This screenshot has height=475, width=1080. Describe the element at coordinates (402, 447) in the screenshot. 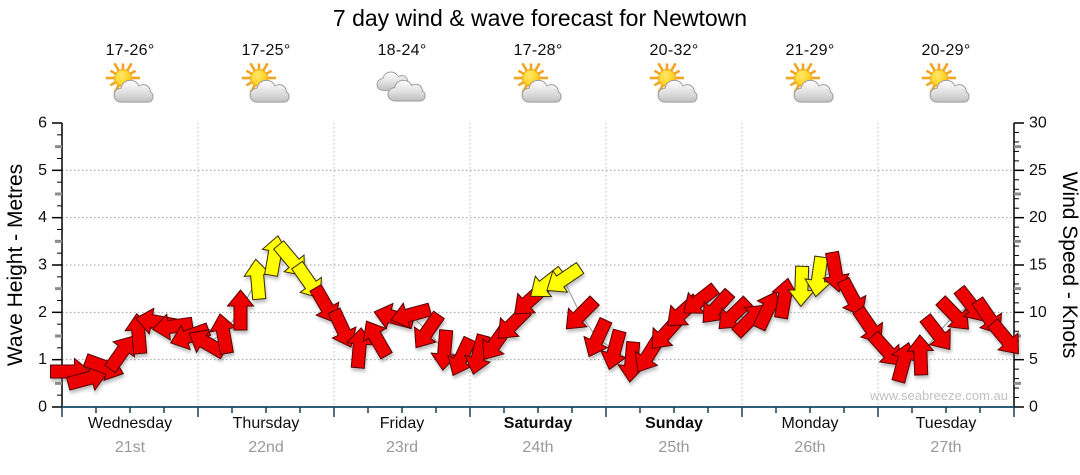

I see `day-date-label: 23rd` at that location.